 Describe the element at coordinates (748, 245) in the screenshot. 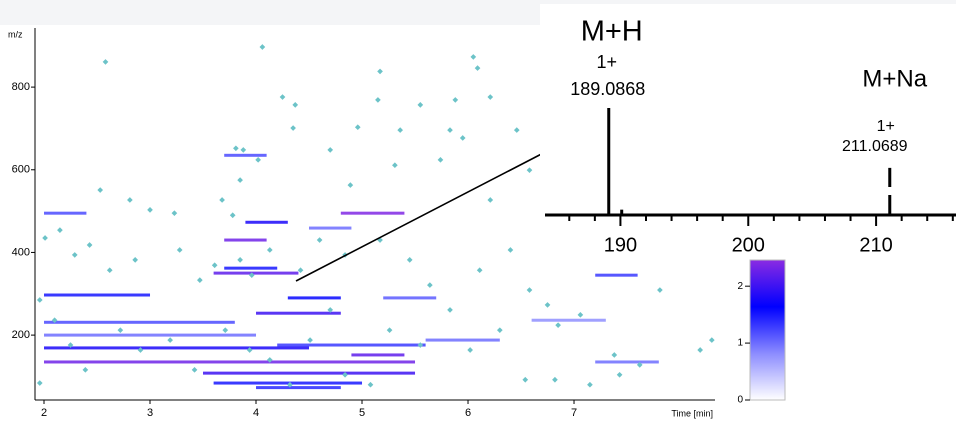

I see `x-tick-label: 200` at that location.